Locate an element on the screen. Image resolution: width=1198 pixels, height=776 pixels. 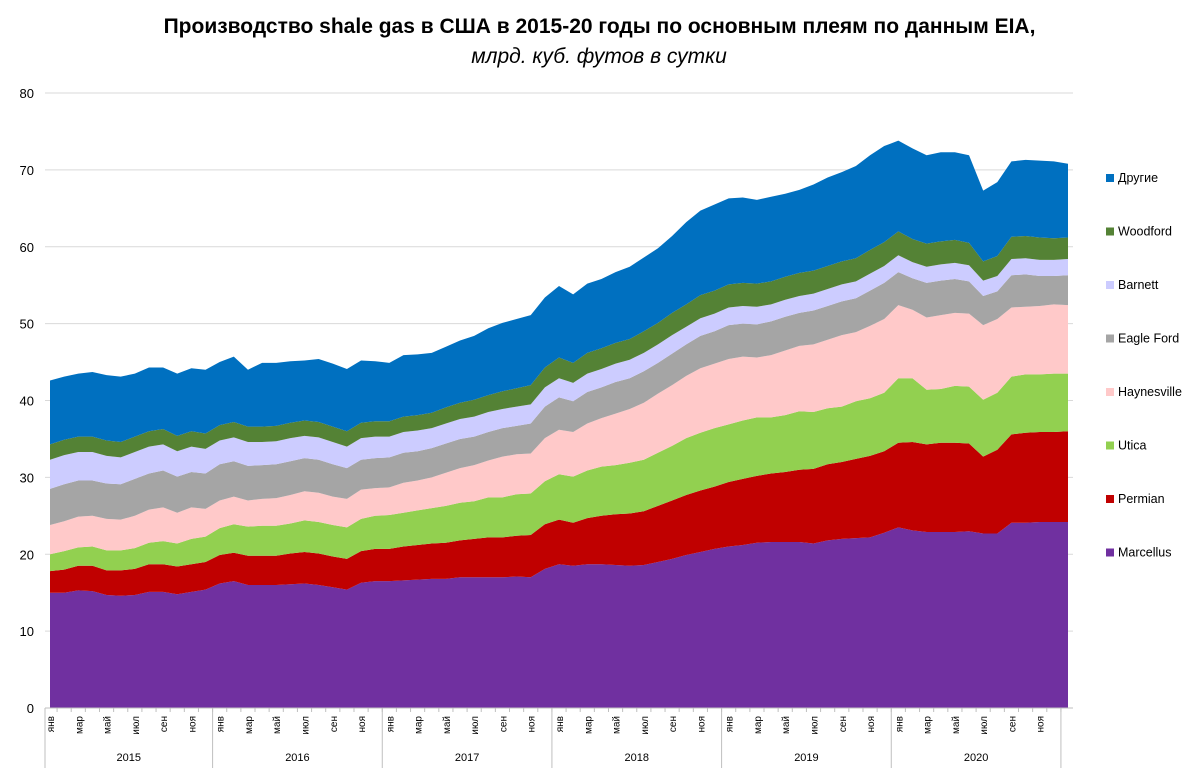
legend-label: Utica is located at coordinates (1132, 446).